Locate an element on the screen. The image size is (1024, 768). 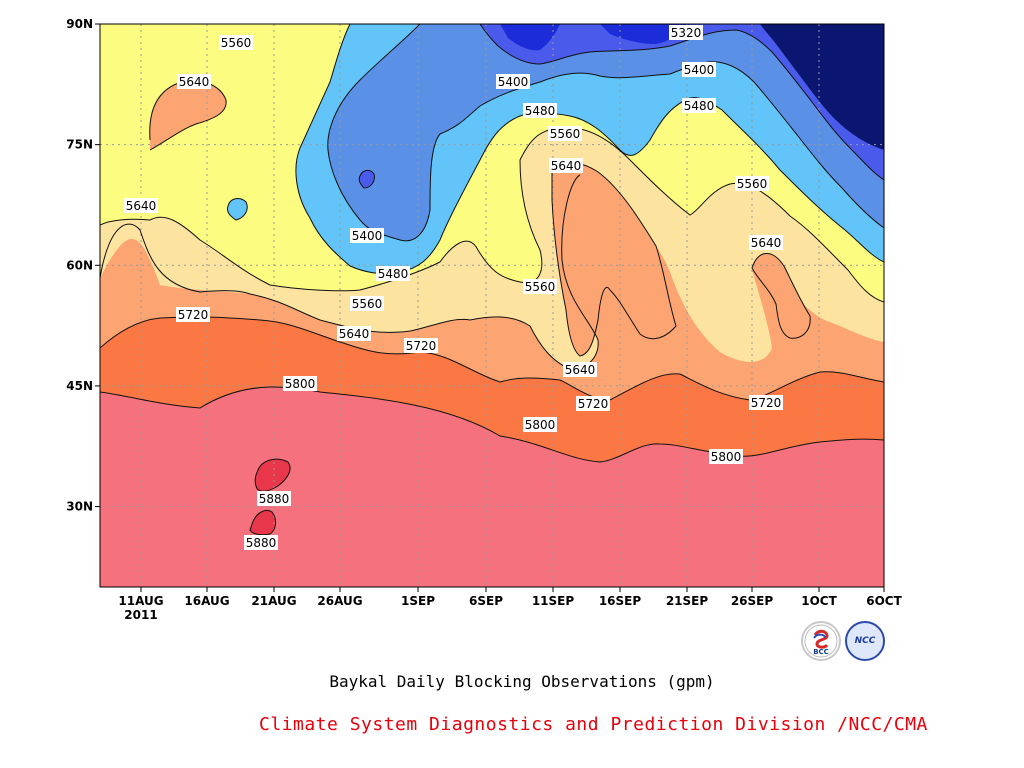
contour-peak2 is located at coordinates (263, 523).